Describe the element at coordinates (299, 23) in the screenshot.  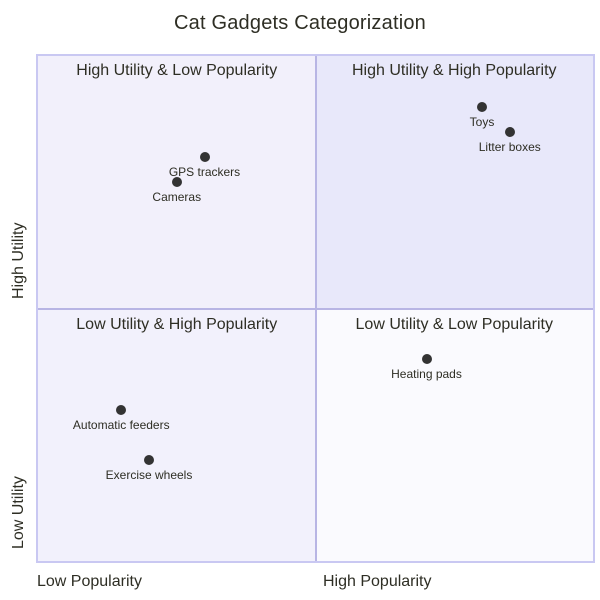
I see `page-title: Cat Gadgets Categorization` at that location.